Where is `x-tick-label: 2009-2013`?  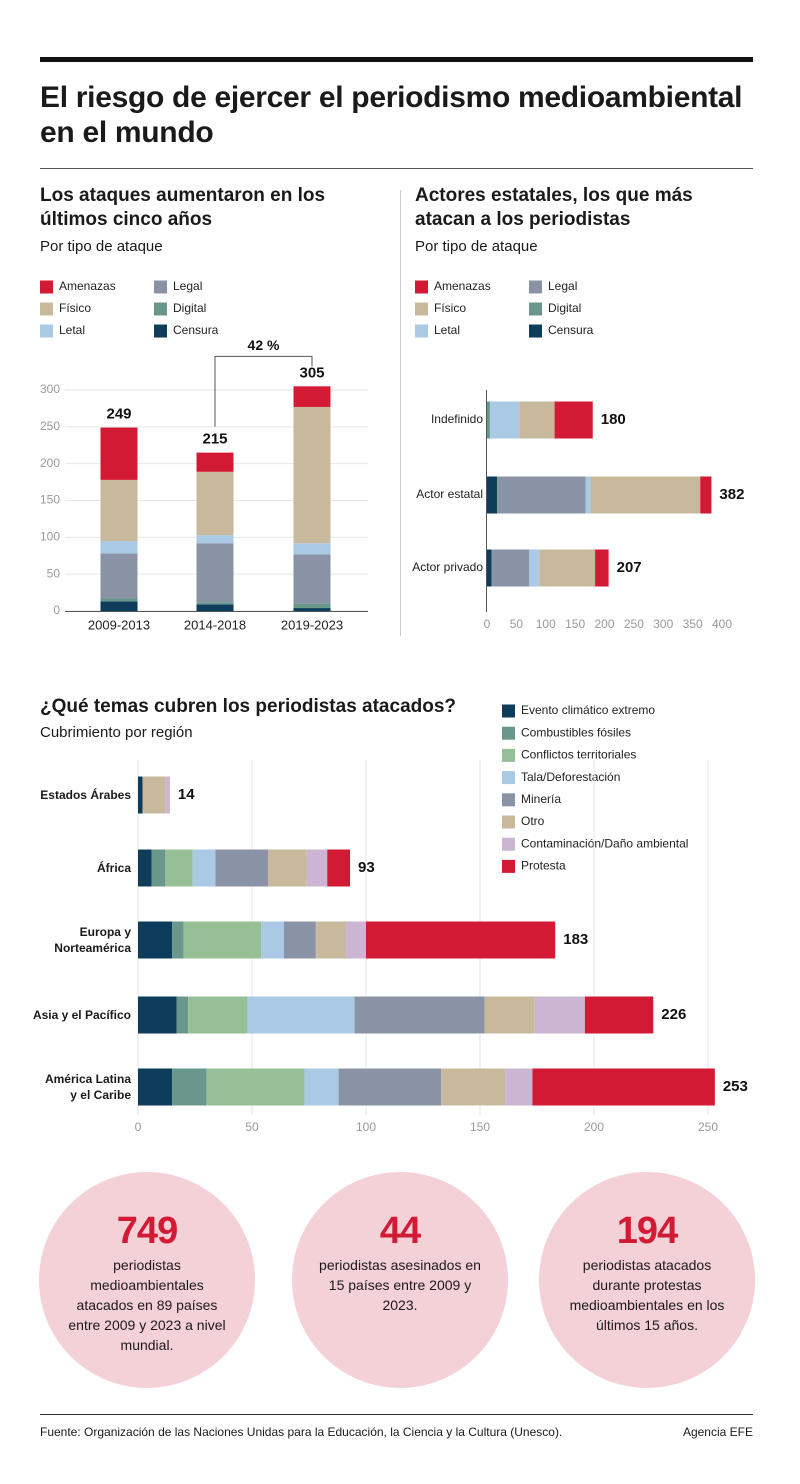
x-tick-label: 2009-2013 is located at coordinates (119, 624).